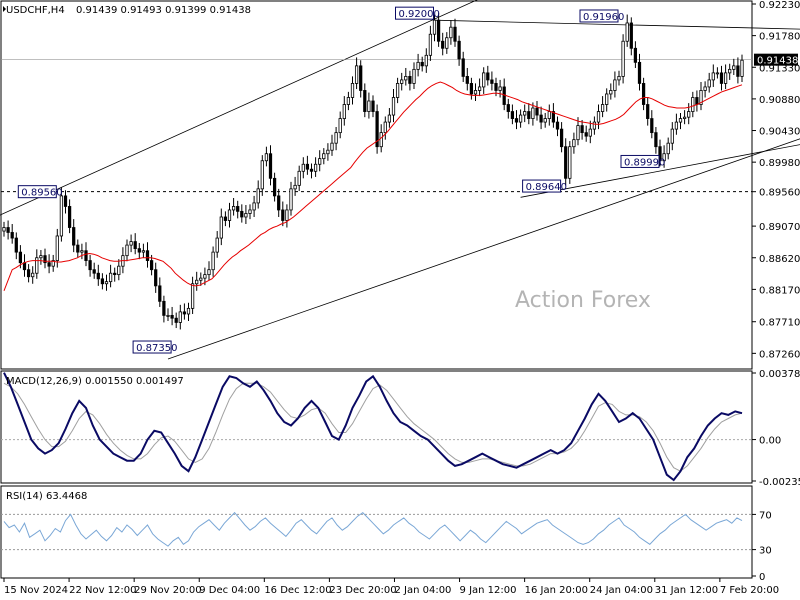  Describe the element at coordinates (373, 529) in the screenshot. I see `rsi-line` at that location.